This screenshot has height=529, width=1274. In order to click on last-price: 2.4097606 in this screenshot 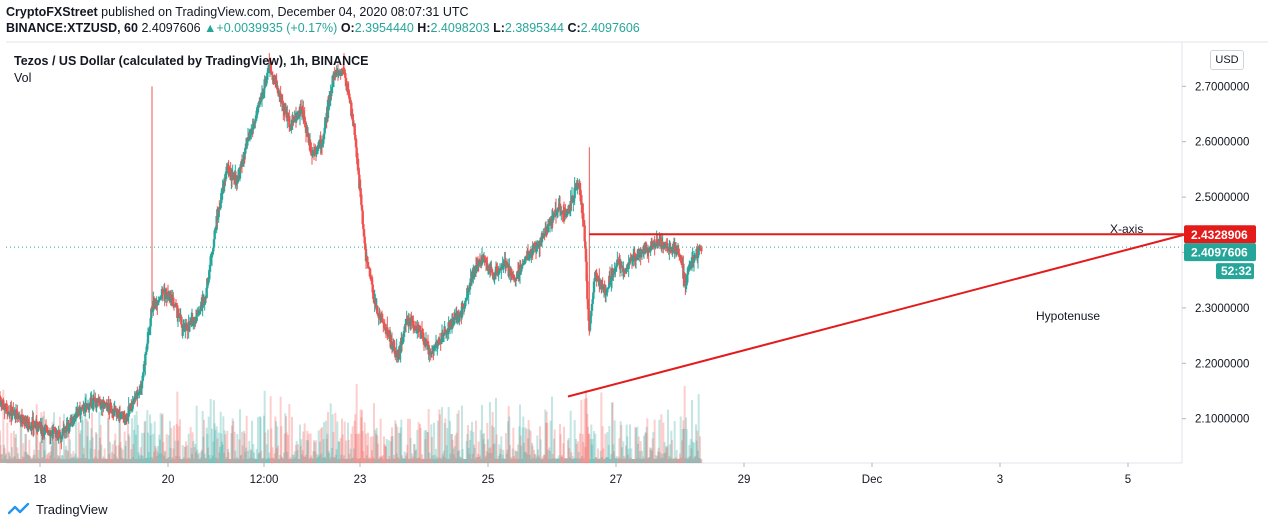, I will do `click(171, 28)`.